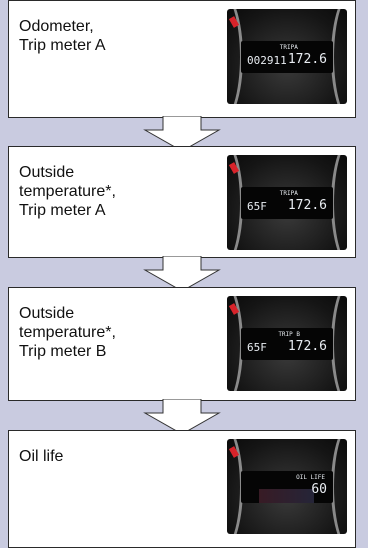 The width and height of the screenshot is (368, 548). Describe the element at coordinates (67, 191) in the screenshot. I see `step-label: Outside temperature*, Trip meter A` at that location.